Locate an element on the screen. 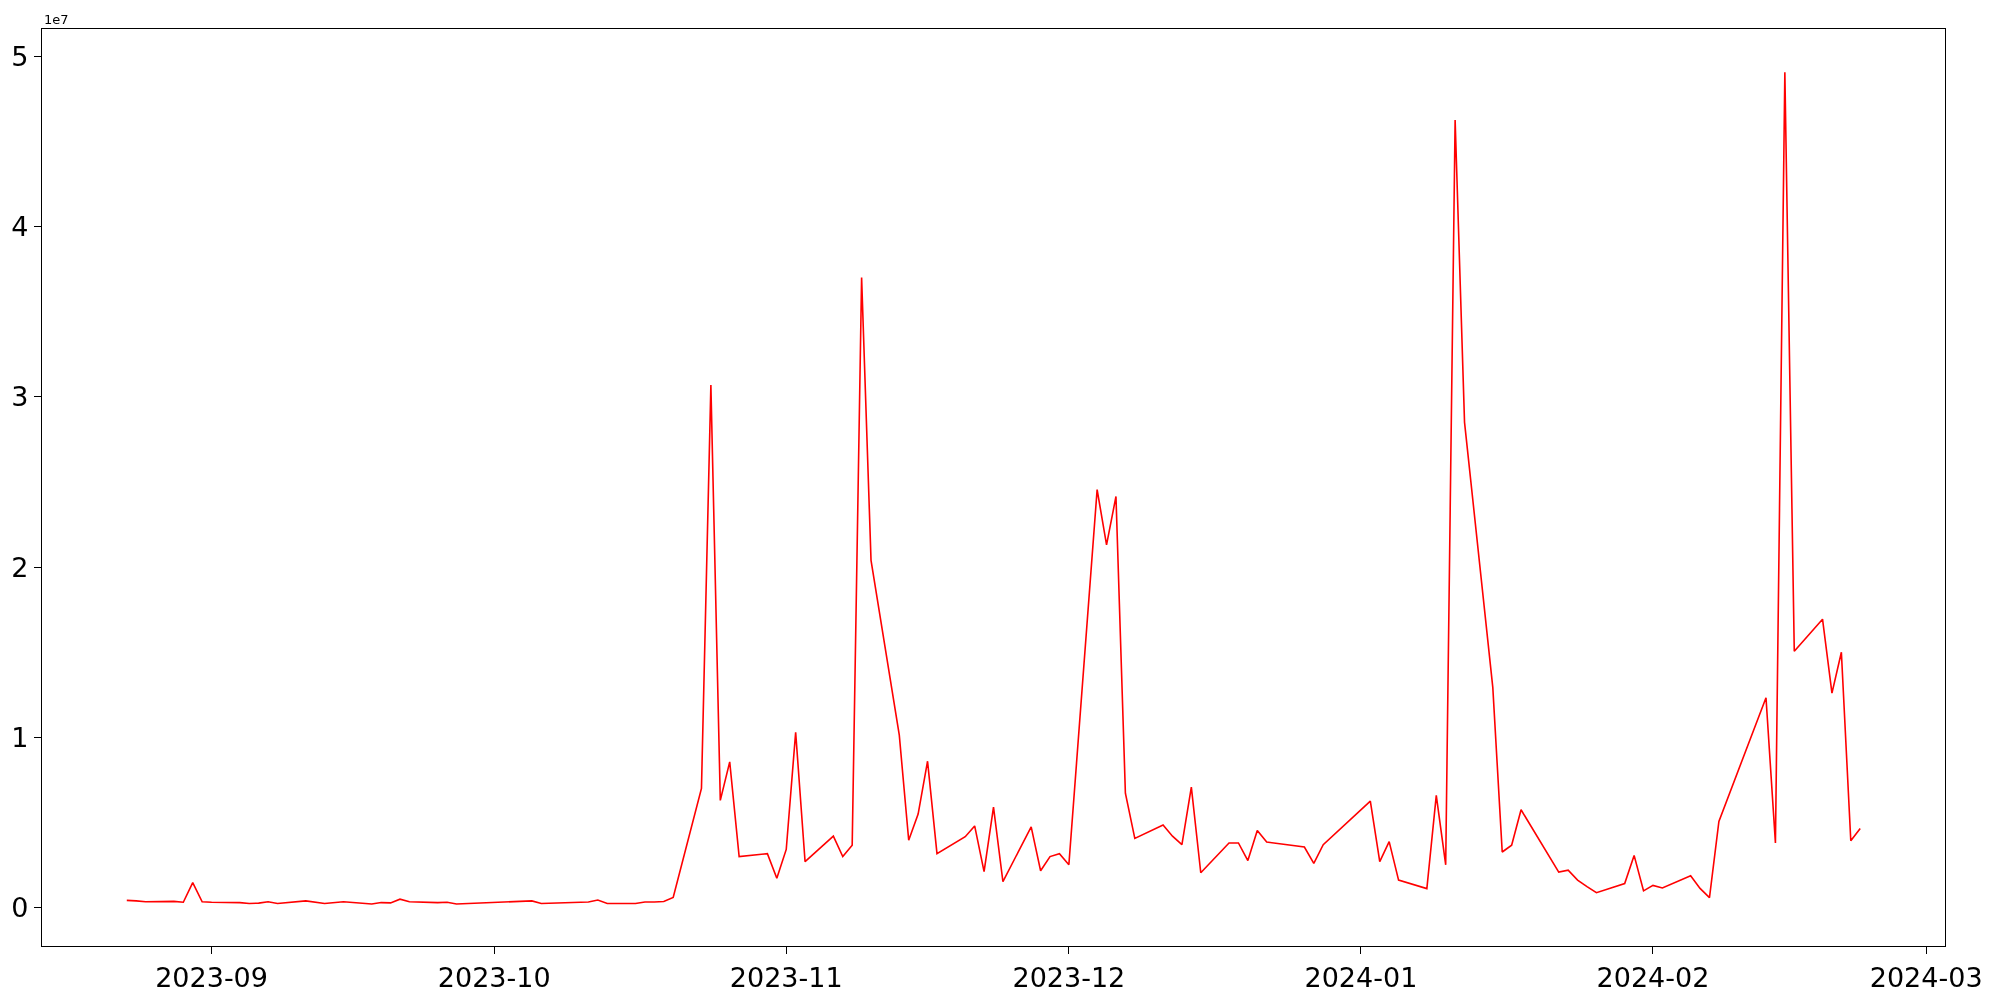 The image size is (2000, 1000). x-tick-label: 2023-12 is located at coordinates (1069, 977).